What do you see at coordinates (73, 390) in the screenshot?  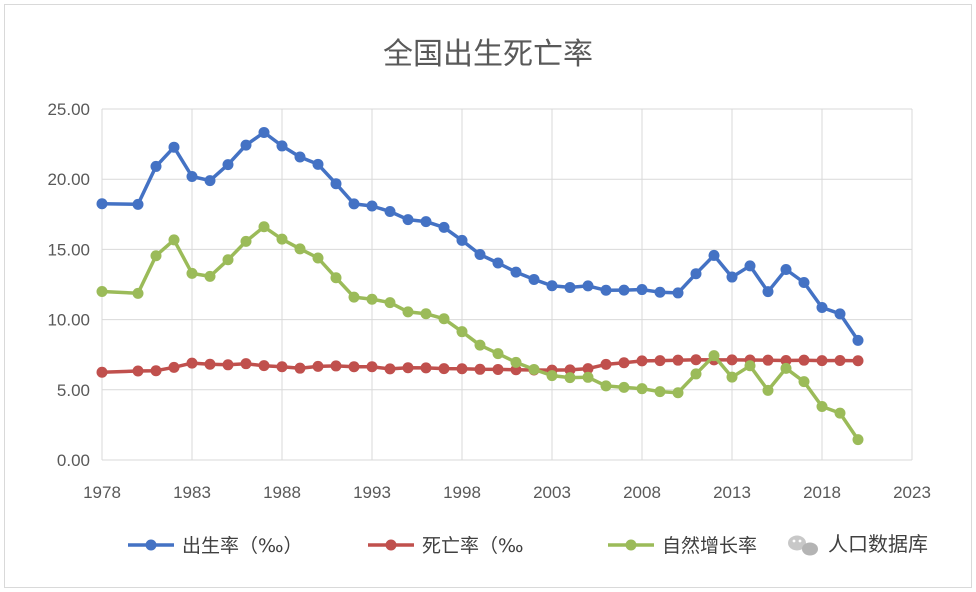 I see `y-tick-label: 5.00` at bounding box center [73, 390].